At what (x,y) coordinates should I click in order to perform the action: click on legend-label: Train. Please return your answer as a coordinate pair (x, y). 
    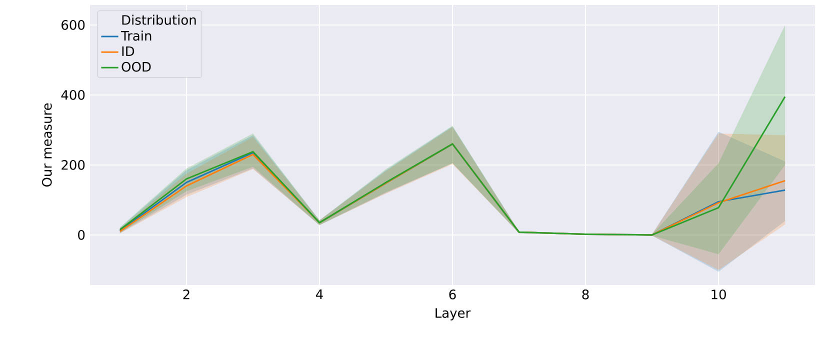
    Looking at the image, I should click on (136, 35).